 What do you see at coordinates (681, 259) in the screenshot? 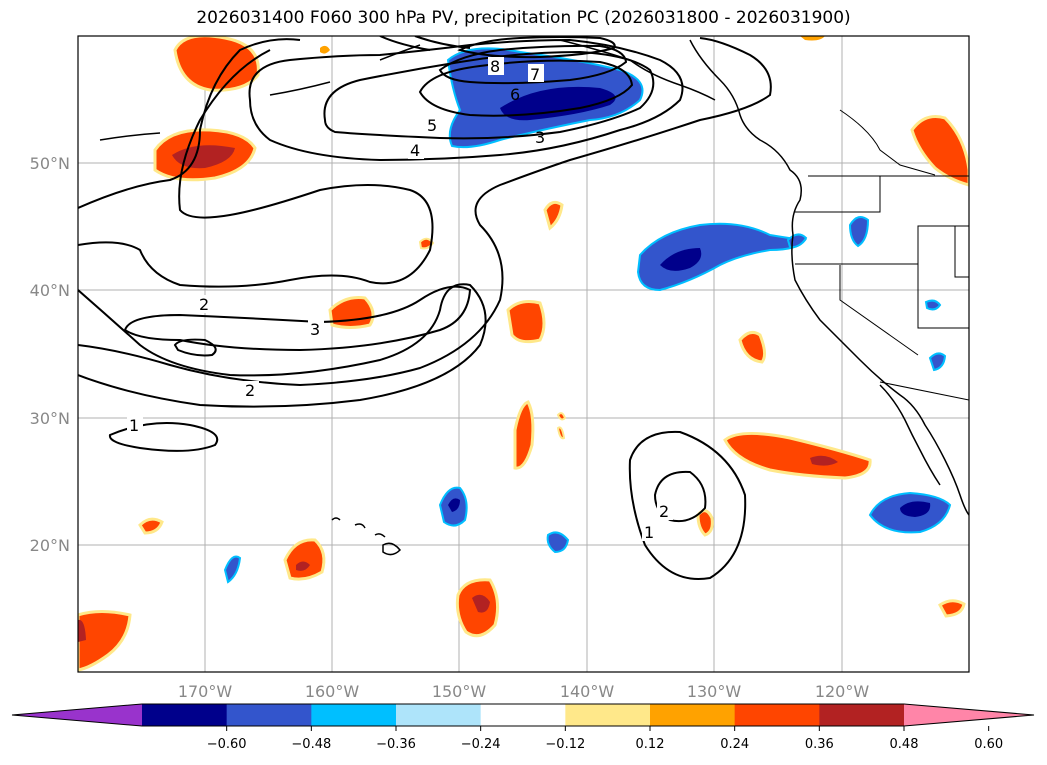
I see `off-oregon-core` at bounding box center [681, 259].